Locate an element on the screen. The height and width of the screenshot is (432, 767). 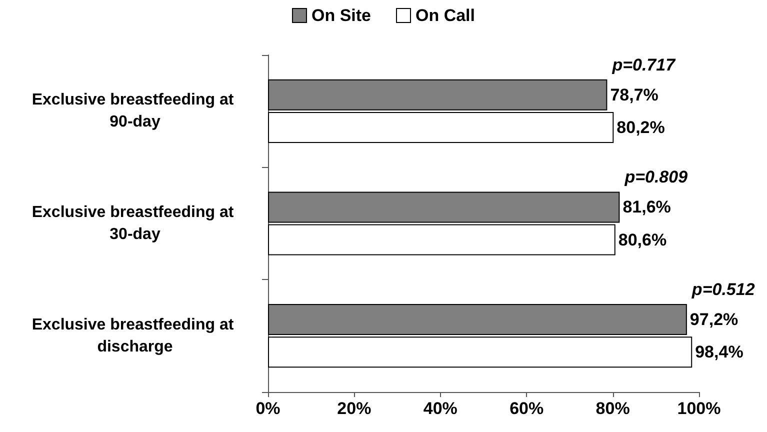
annotation: p=0.809 is located at coordinates (656, 177).